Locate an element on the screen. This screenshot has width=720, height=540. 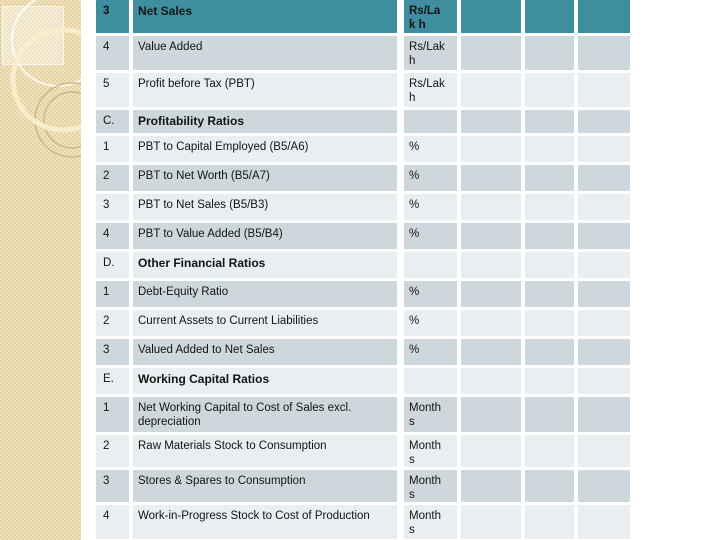
table-row: 3 PBT to Net Sales (B5/B3)% is located at coordinates (363, 208).